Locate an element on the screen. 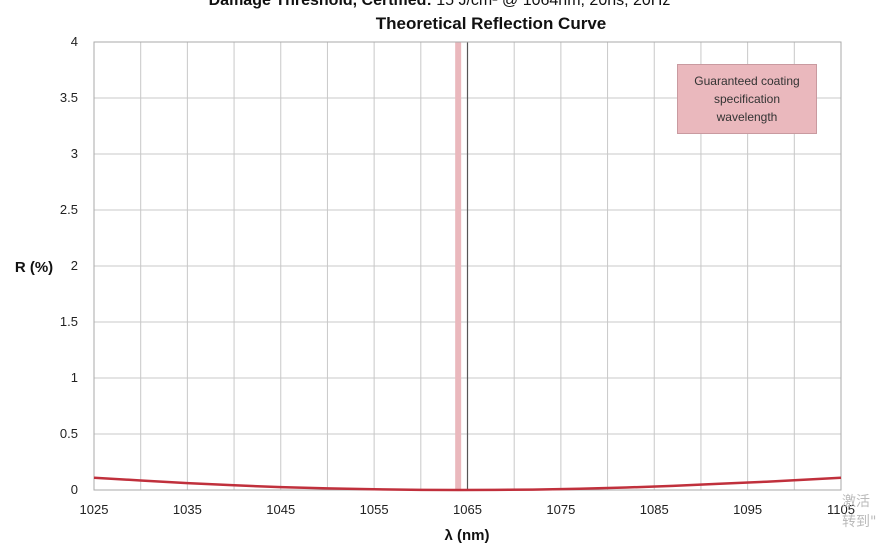 This screenshot has width=879, height=544. y-tick-label: 2.5 is located at coordinates (69, 209).